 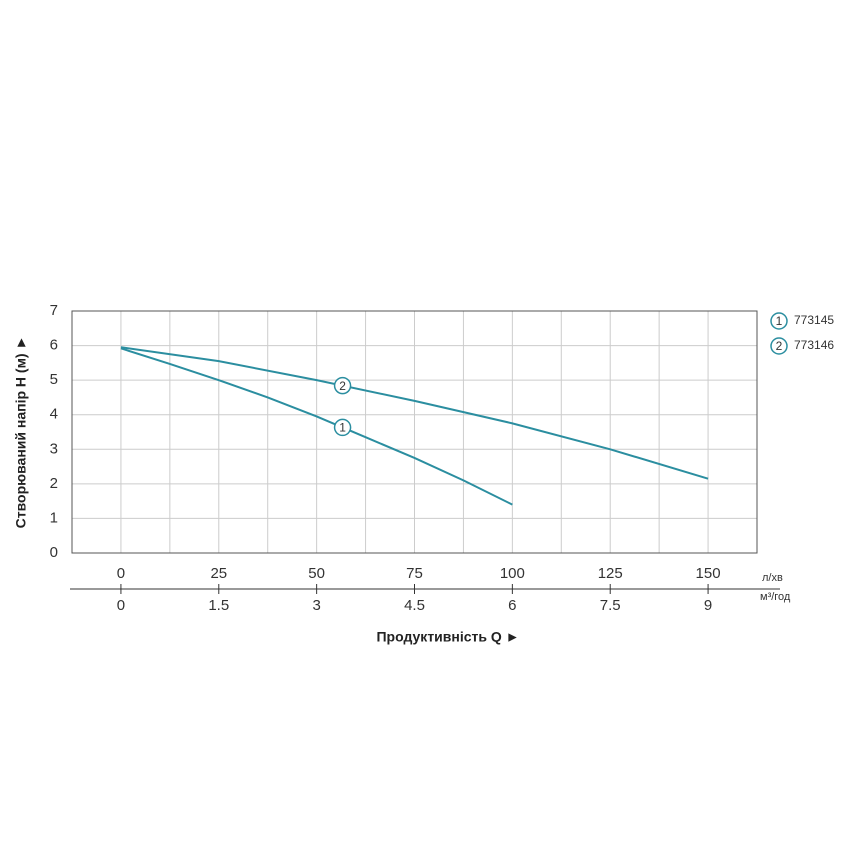 I want to click on y-tick-label: 4, so click(x=54, y=414).